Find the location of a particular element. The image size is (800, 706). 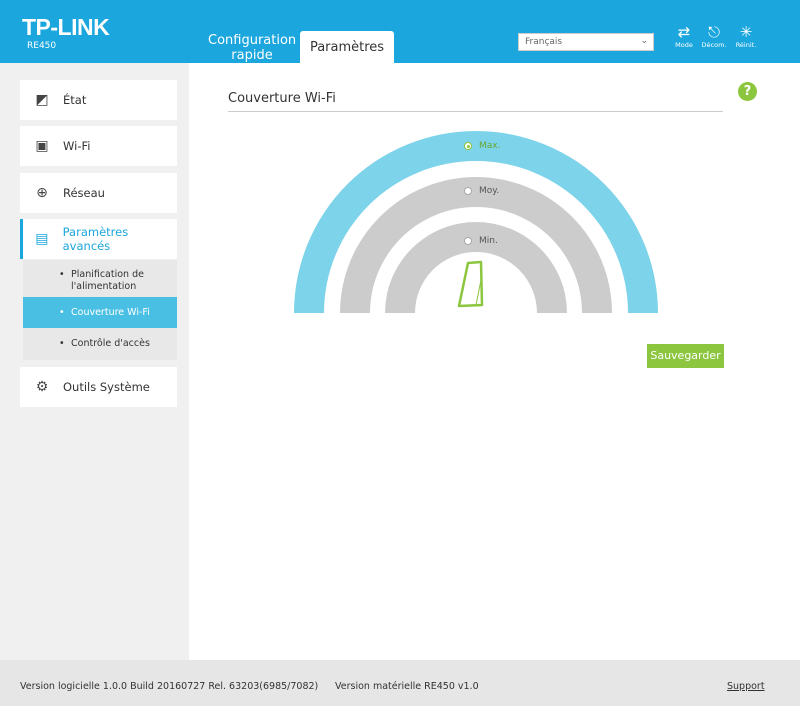

mode-button: ⇄ Mode is located at coordinates (684, 36).